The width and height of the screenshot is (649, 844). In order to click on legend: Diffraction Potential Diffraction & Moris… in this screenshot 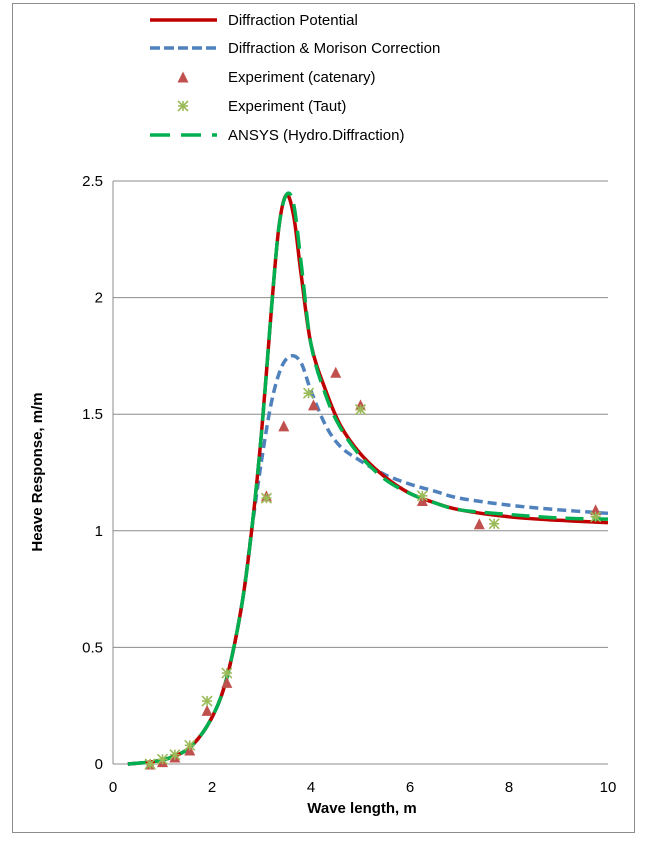, I will do `click(295, 78)`.